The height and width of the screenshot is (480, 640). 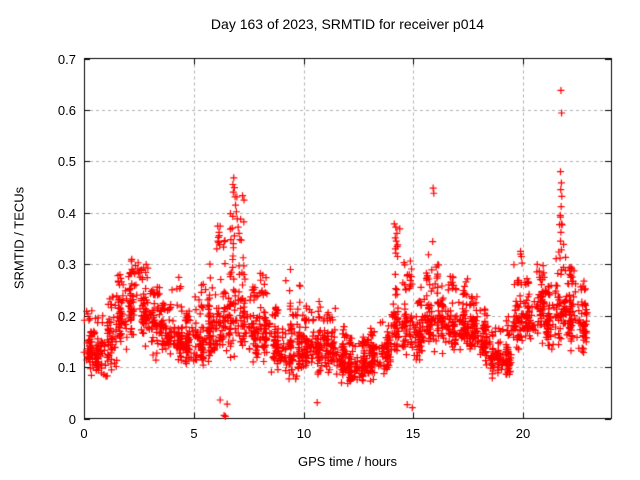 What do you see at coordinates (66, 213) in the screenshot?
I see `y-tick-label: 0.4` at bounding box center [66, 213].